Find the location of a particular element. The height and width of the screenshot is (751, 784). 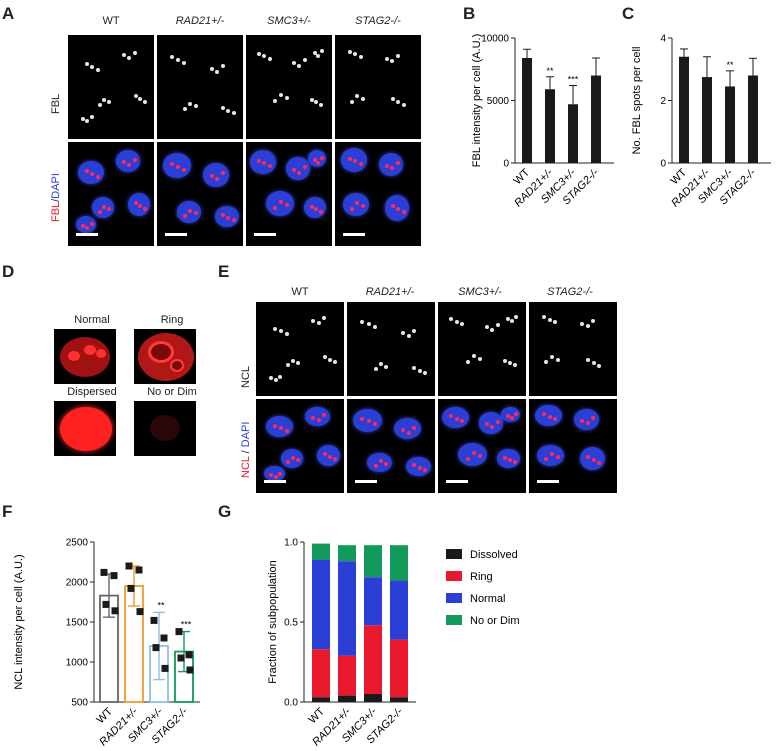

d-image-normal is located at coordinates (85, 356).